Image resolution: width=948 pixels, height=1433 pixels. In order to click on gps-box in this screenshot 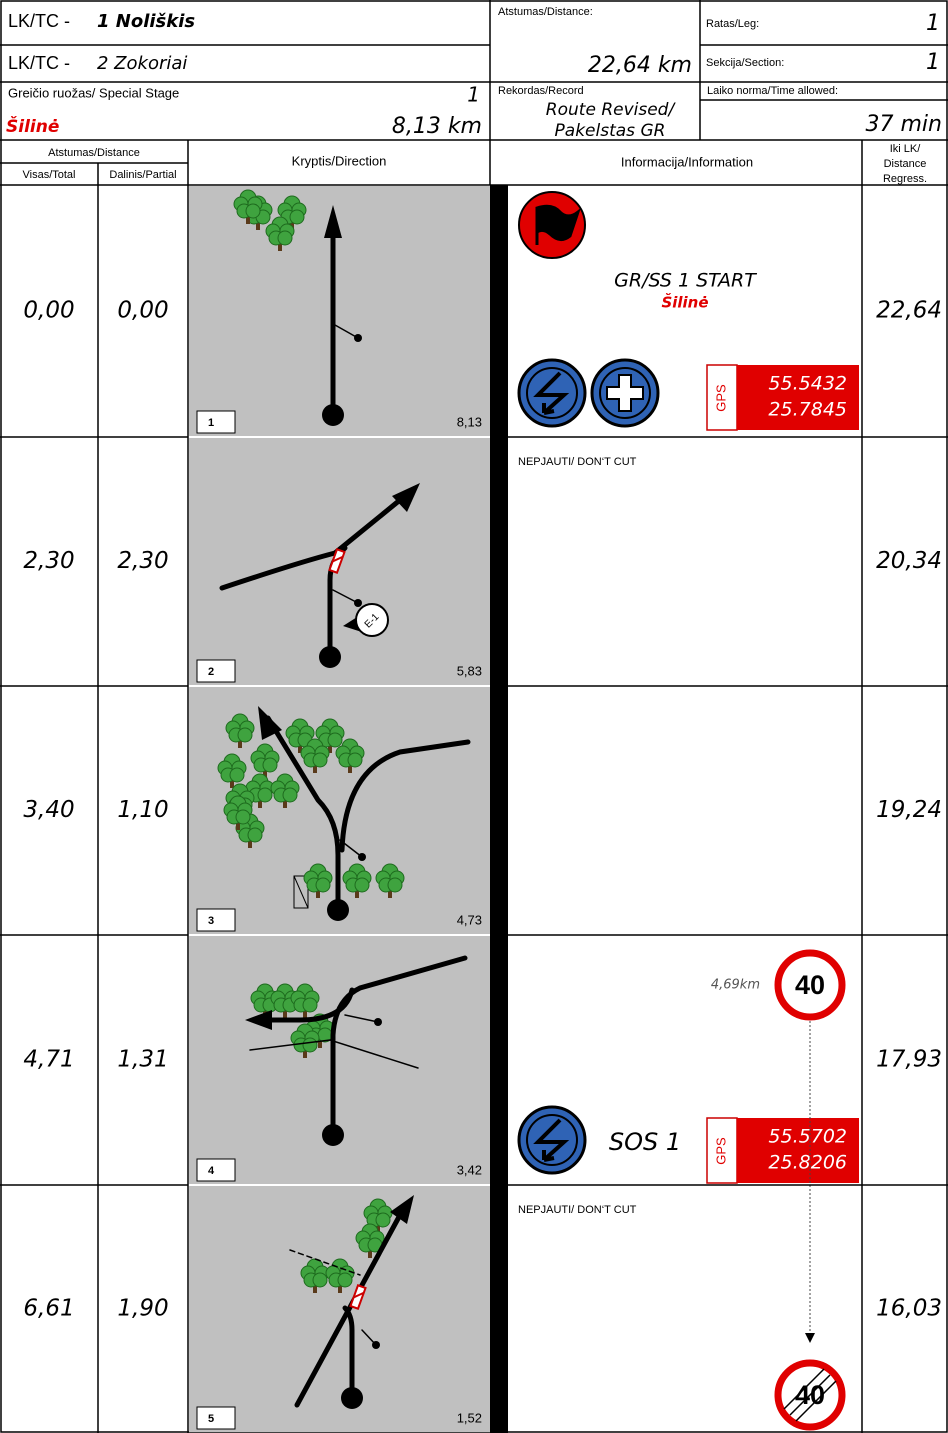, I will do `click(798, 397)`.